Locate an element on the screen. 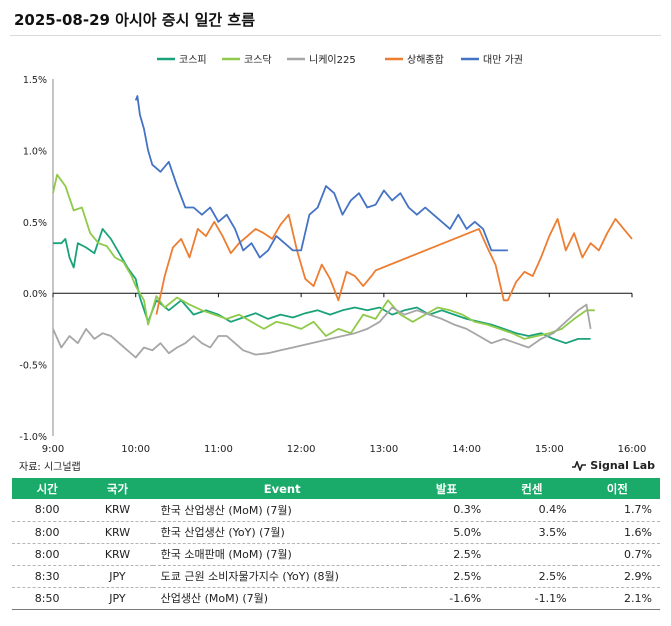 The width and height of the screenshot is (671, 626). brand-logo: Signal Lab is located at coordinates (613, 465).